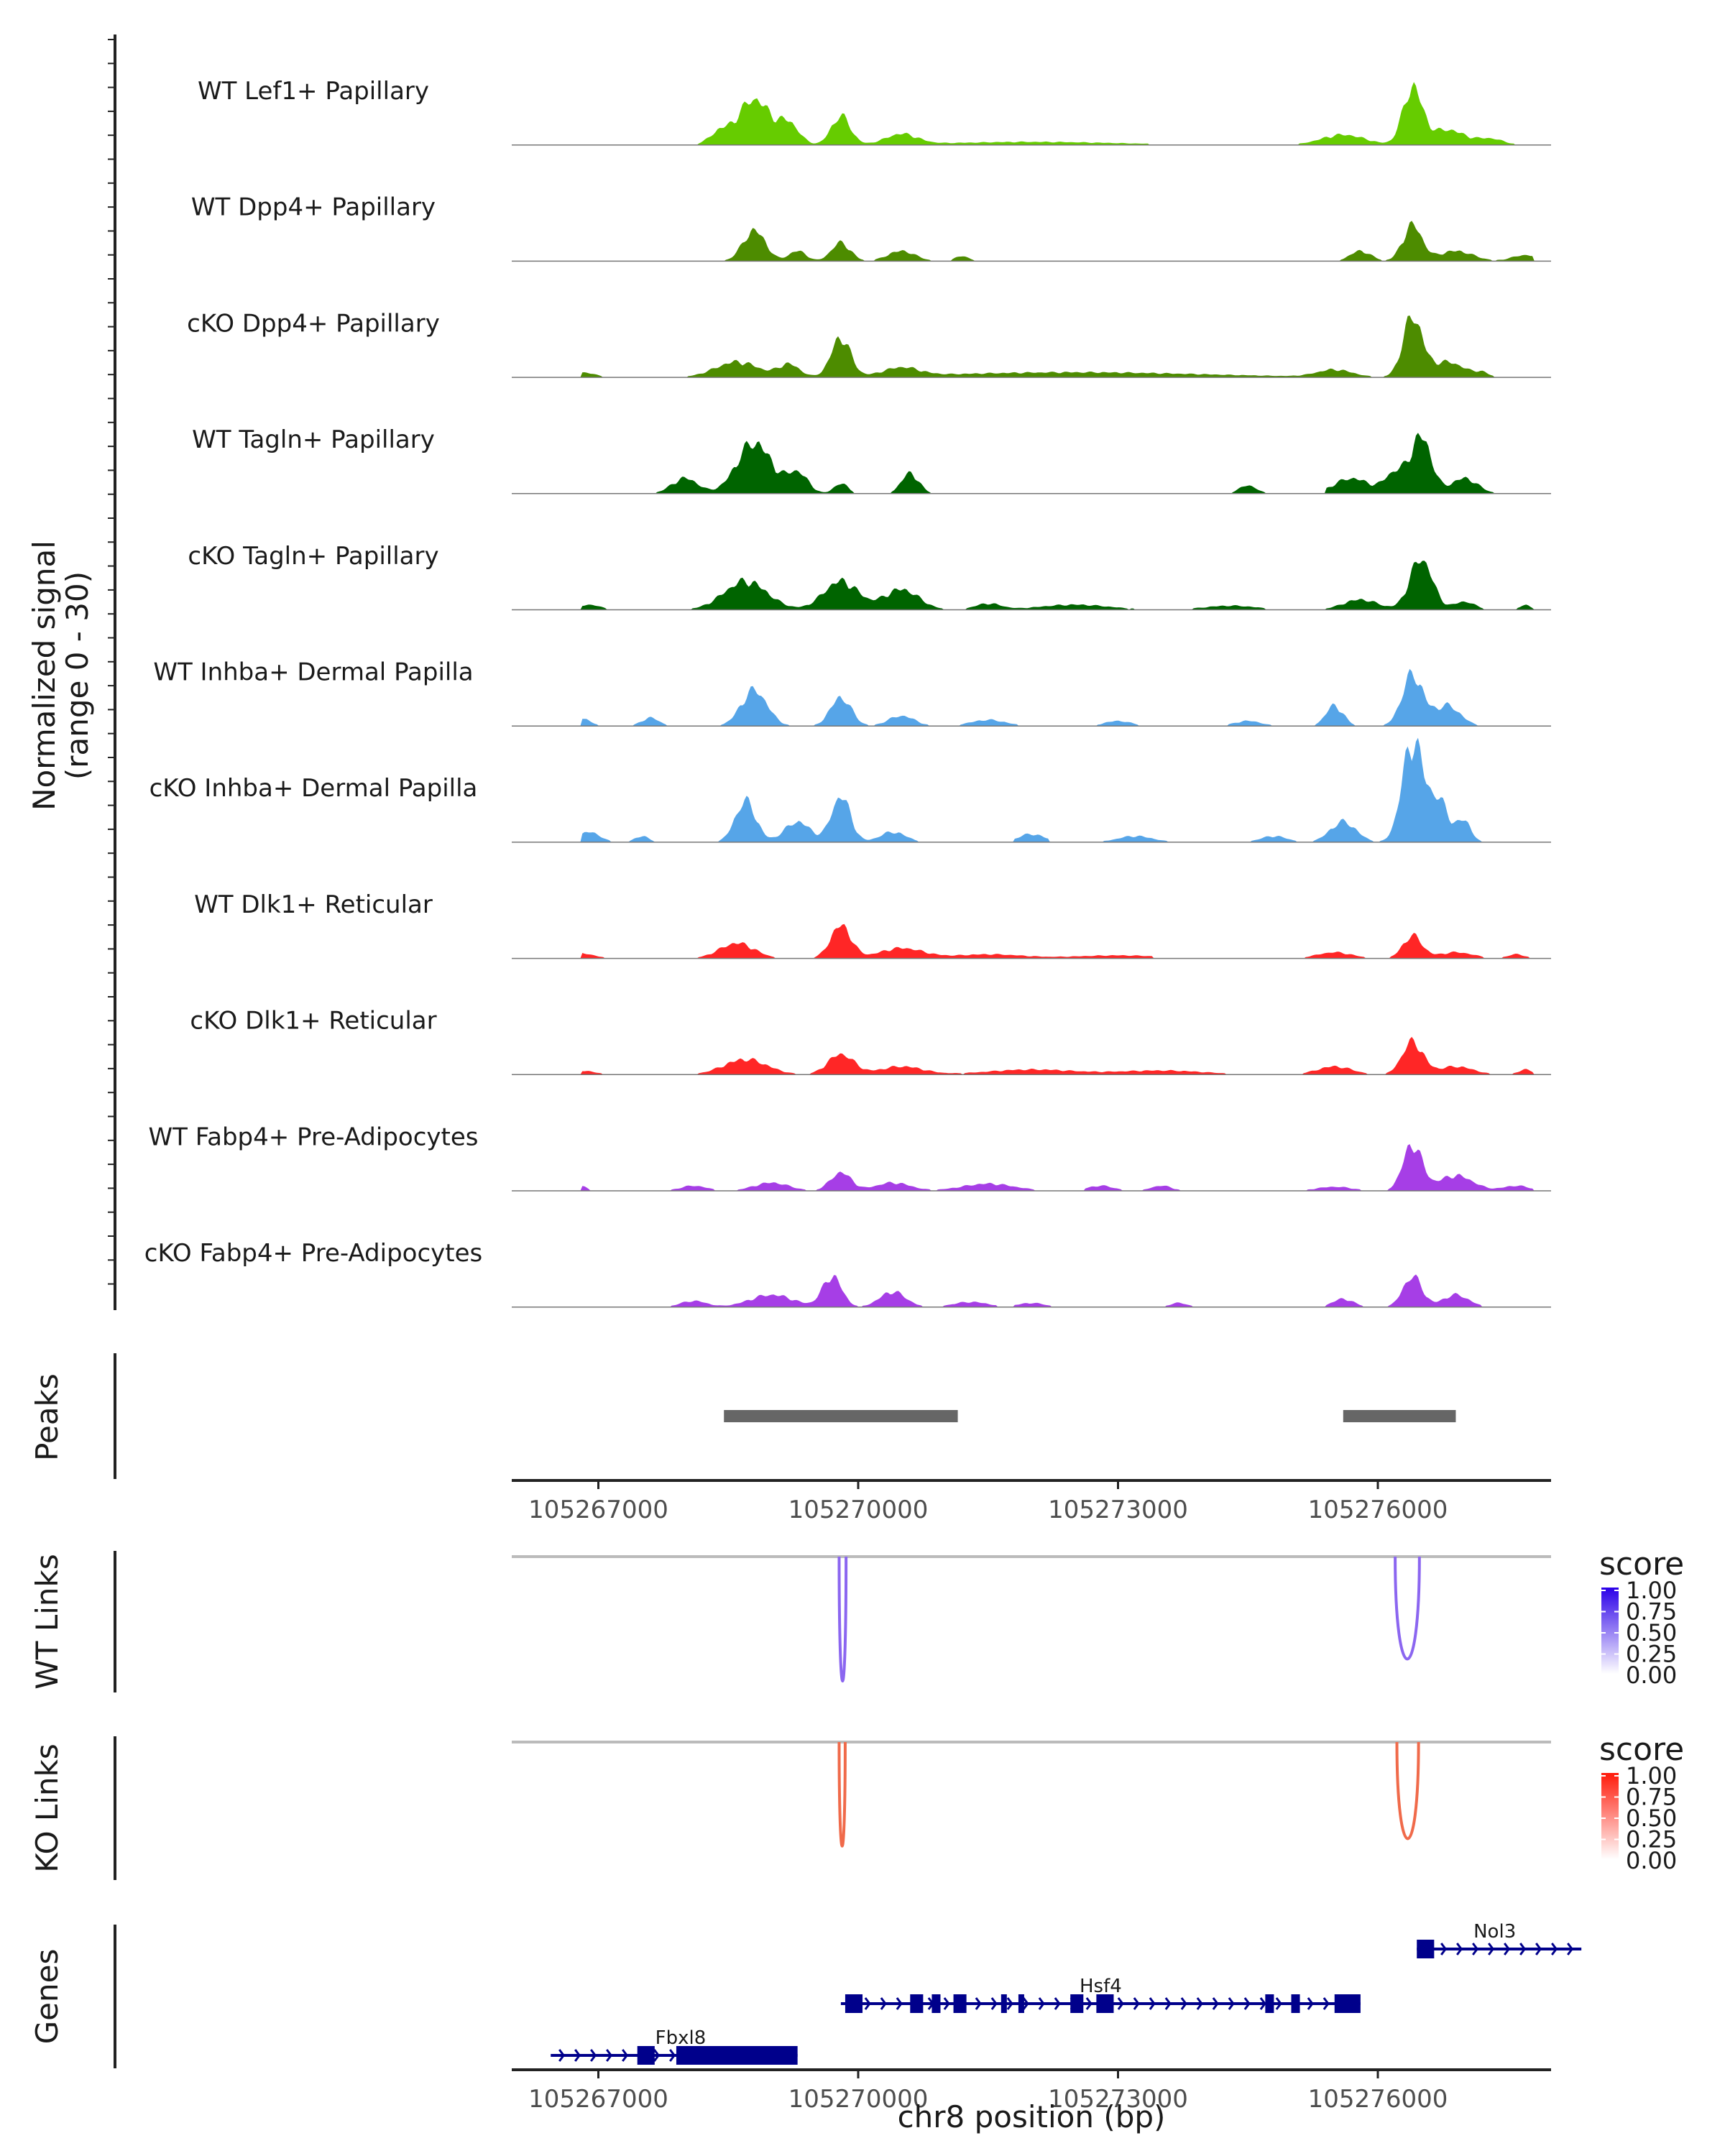  Describe the element at coordinates (1494, 1932) in the screenshot. I see `gene-label: Nol3` at that location.